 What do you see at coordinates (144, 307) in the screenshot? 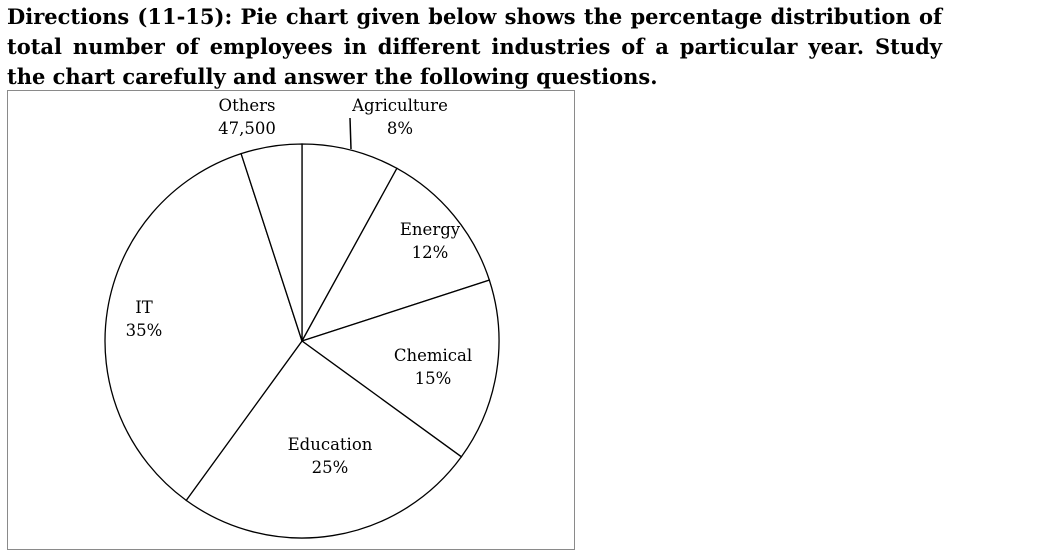
I see `slice-name-it: IT` at bounding box center [144, 307].